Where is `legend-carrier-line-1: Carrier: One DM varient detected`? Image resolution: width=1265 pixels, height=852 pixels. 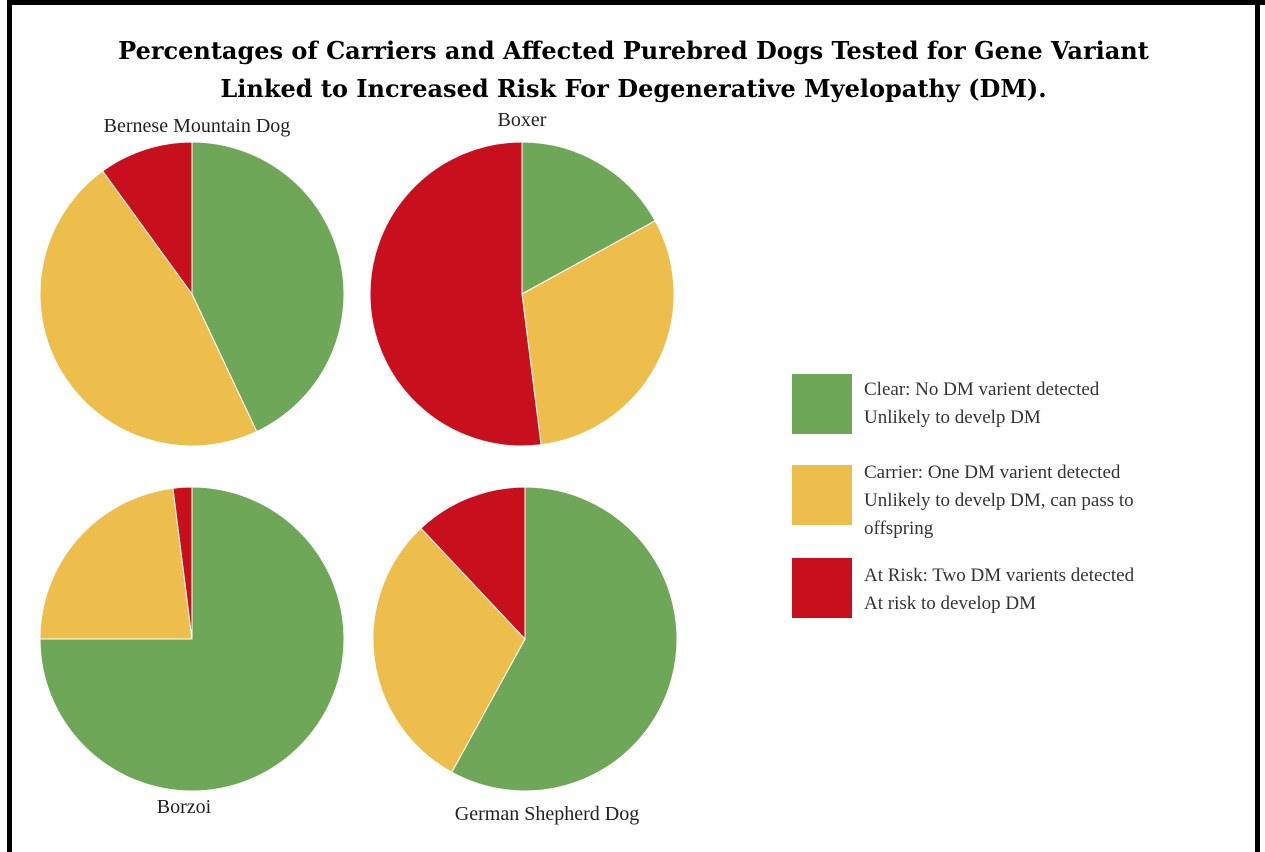 legend-carrier-line-1: Carrier: One DM varient detected is located at coordinates (992, 472).